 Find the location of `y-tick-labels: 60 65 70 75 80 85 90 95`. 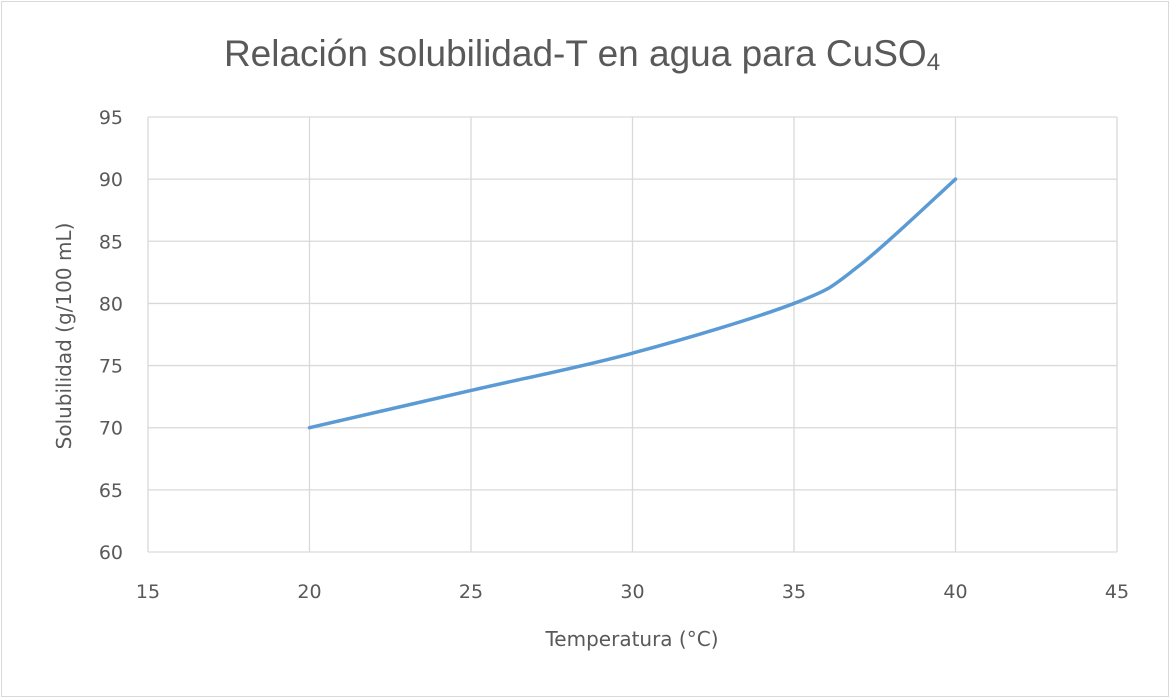

y-tick-labels: 60 65 70 75 80 85 90 95 is located at coordinates (111, 335).